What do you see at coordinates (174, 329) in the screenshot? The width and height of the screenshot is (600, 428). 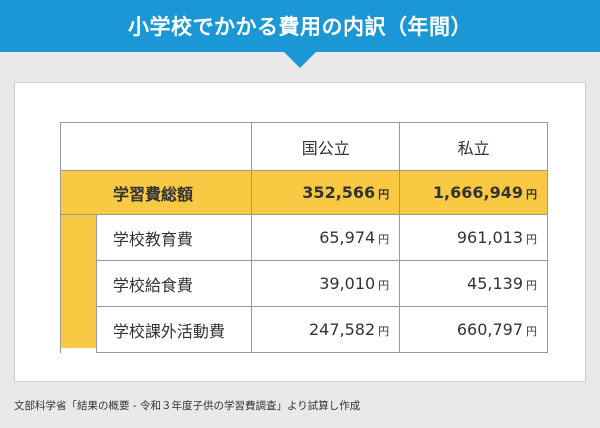 I see `row-label: 学校課外活動費` at bounding box center [174, 329].